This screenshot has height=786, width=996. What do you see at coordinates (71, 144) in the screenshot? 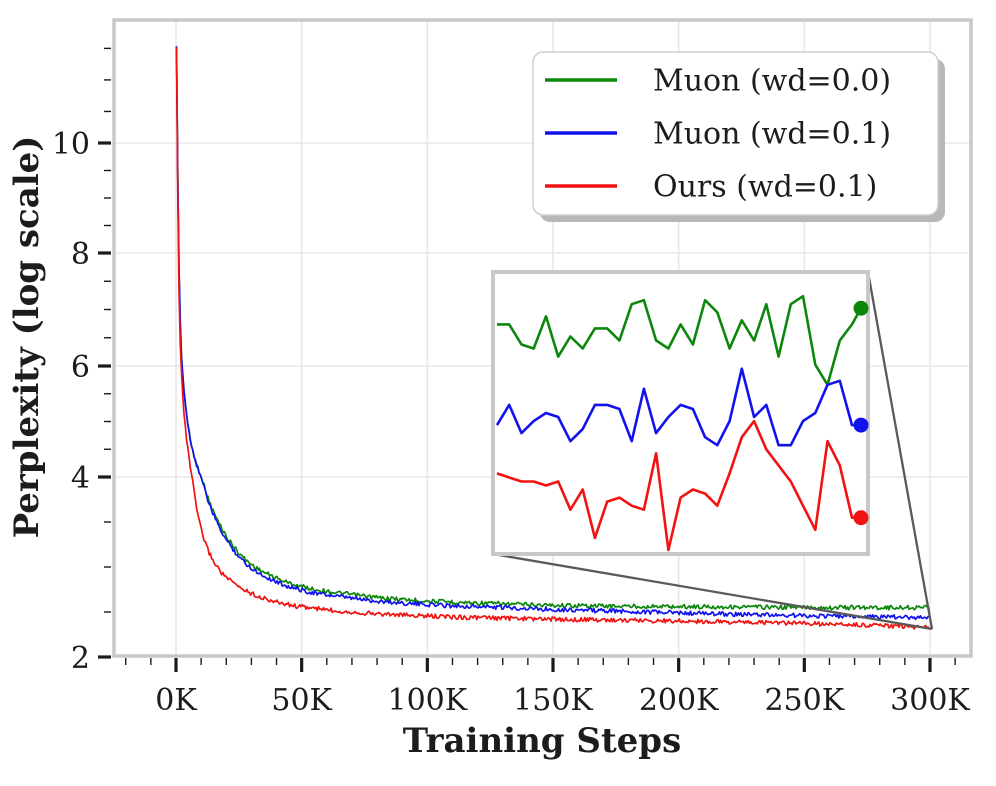
I see `y-tick-label: 10` at bounding box center [71, 144].